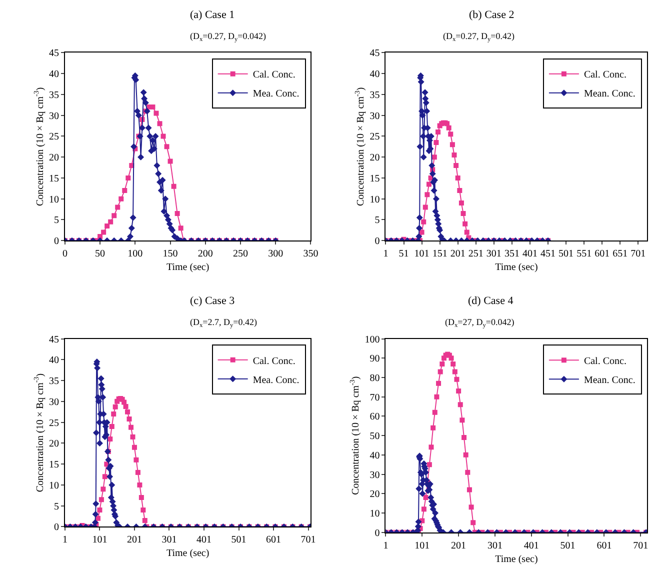  Describe the element at coordinates (375, 436) in the screenshot. I see `y-tick-label: 50` at that location.